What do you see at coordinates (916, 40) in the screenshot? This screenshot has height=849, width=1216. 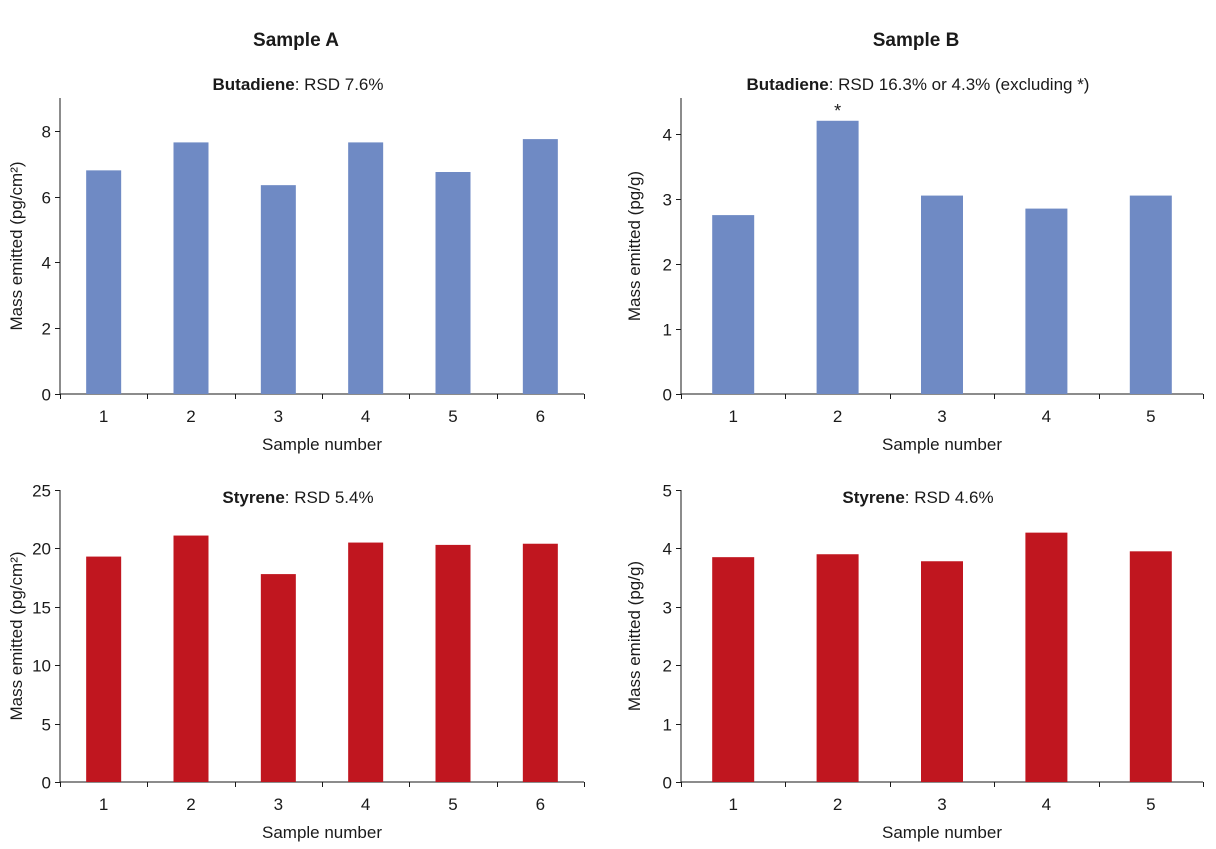 I see `sample-b-header: Sample B` at bounding box center [916, 40].